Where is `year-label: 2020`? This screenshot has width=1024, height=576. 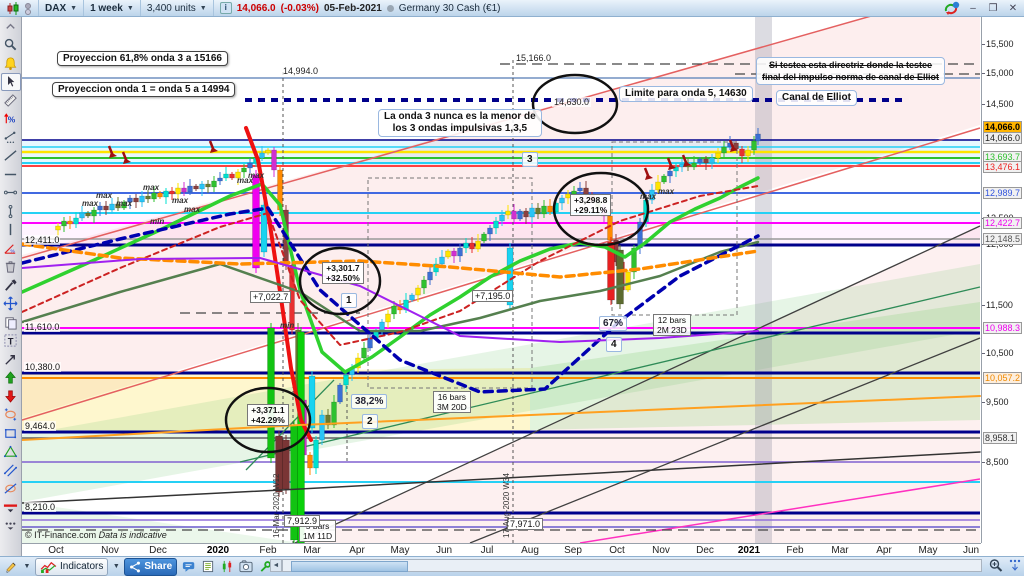
year-label: 2020 is located at coordinates (218, 550).